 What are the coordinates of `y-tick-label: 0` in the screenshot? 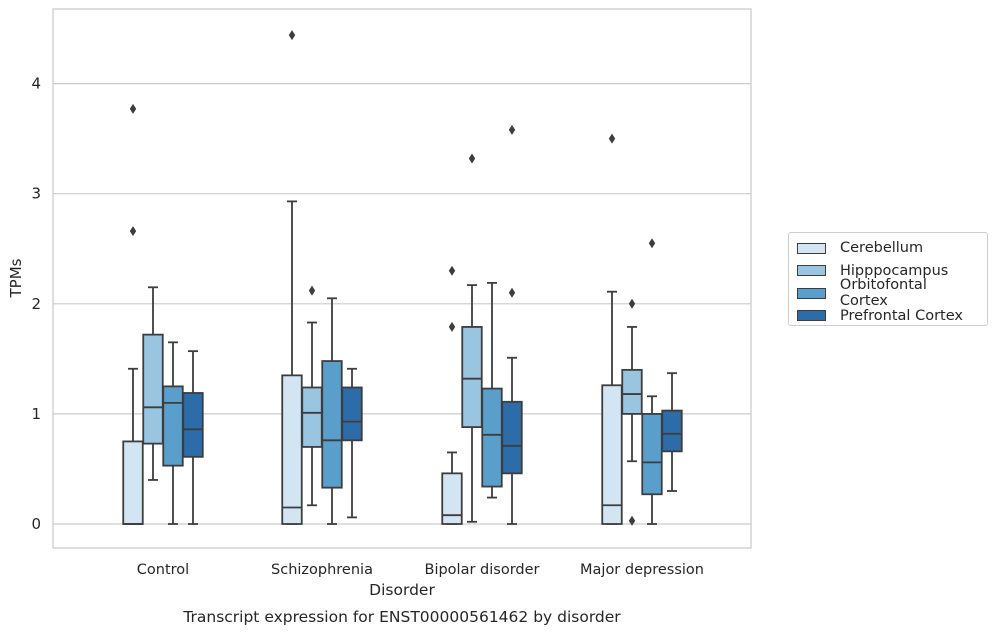 It's located at (36, 524).